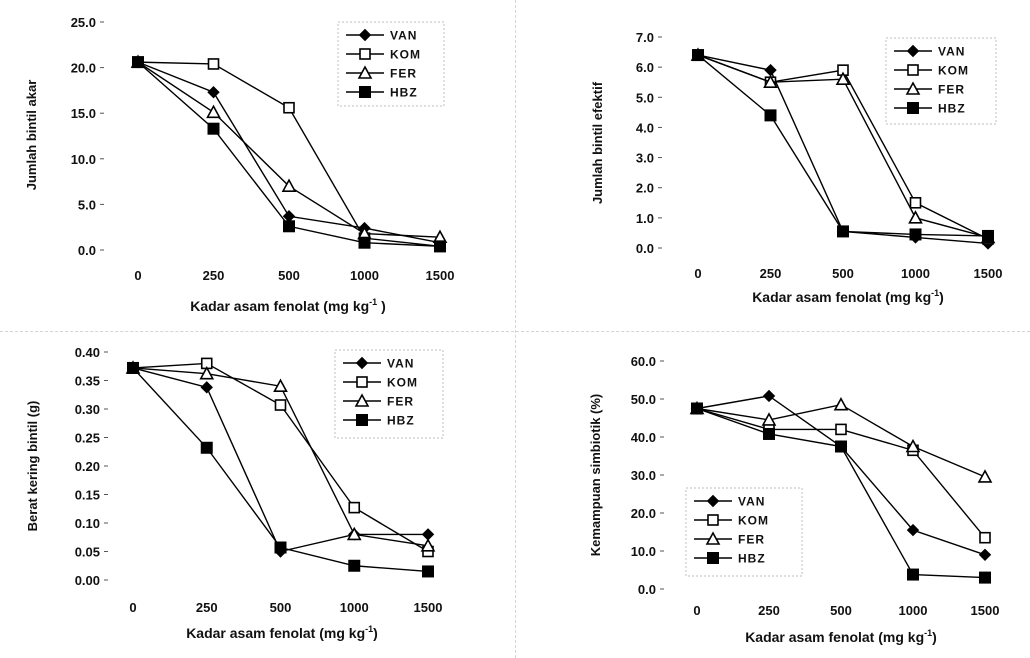 Image resolution: width=1030 pixels, height=658 pixels. What do you see at coordinates (365, 92) in the screenshot?
I see `legend-marker-akar-hbz` at bounding box center [365, 92].